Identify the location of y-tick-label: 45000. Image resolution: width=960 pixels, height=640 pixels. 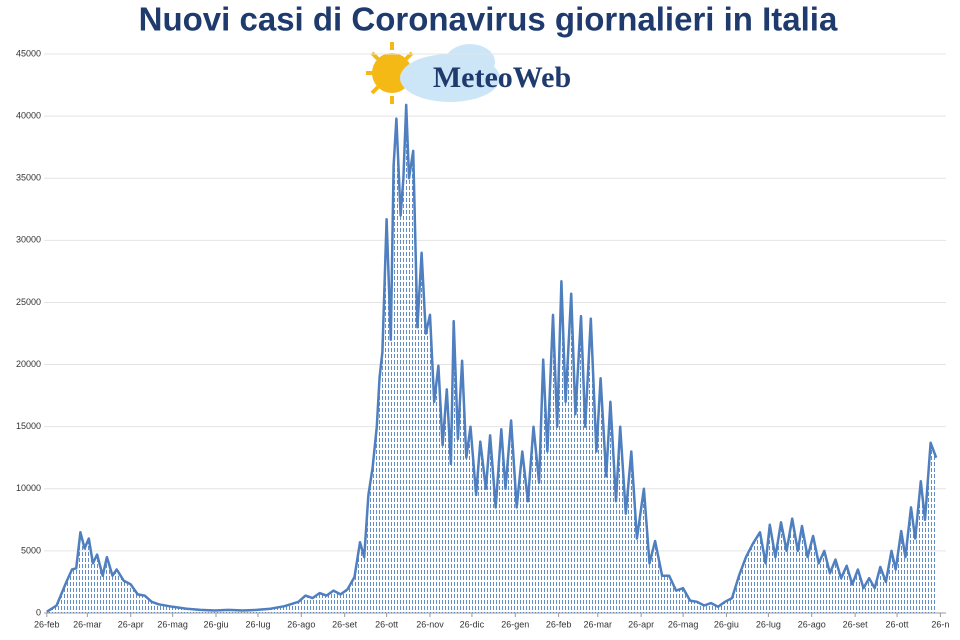
(28, 53).